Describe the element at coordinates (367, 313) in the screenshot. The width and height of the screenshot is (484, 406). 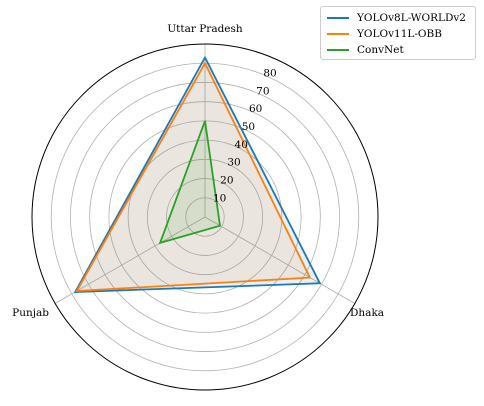
I see `axis-label-2: Dhaka` at that location.